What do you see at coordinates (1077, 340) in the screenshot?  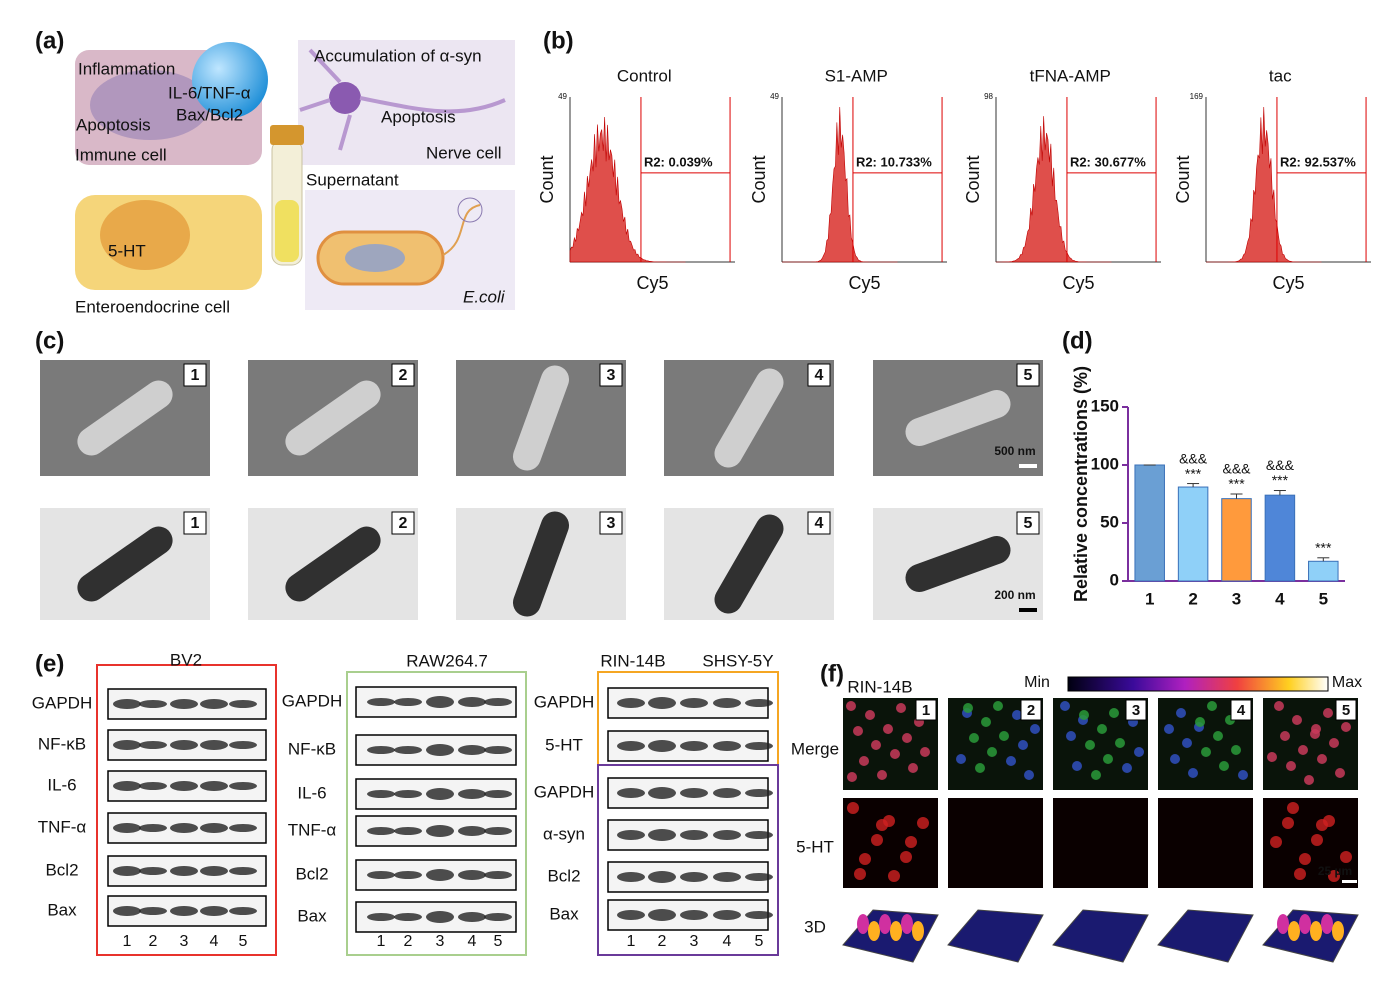 I see `panel-label: (d)` at bounding box center [1077, 340].